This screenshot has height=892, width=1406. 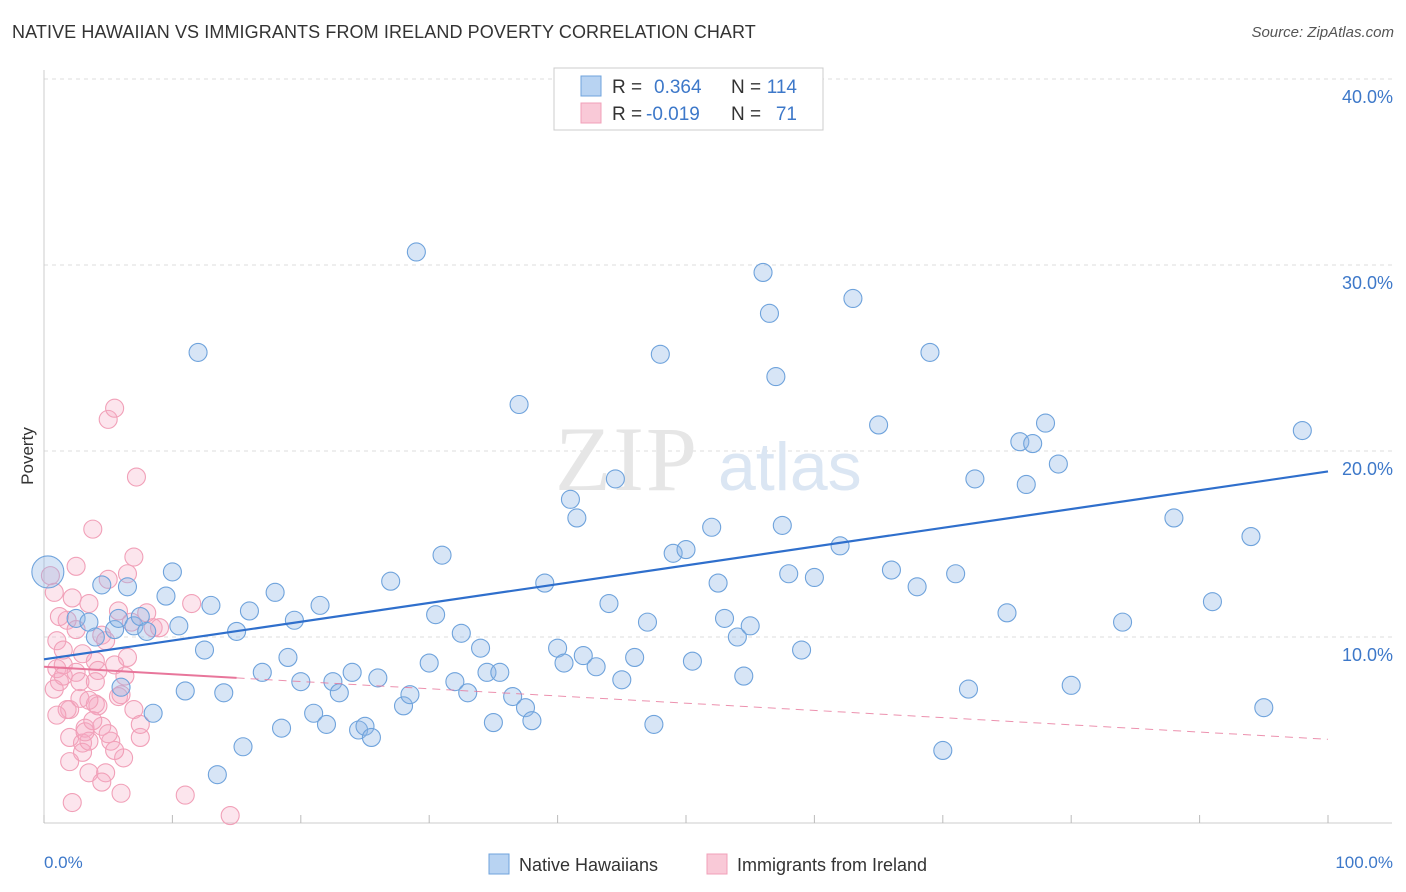 I want to click on trend-line-ireland, so click(x=140, y=672).